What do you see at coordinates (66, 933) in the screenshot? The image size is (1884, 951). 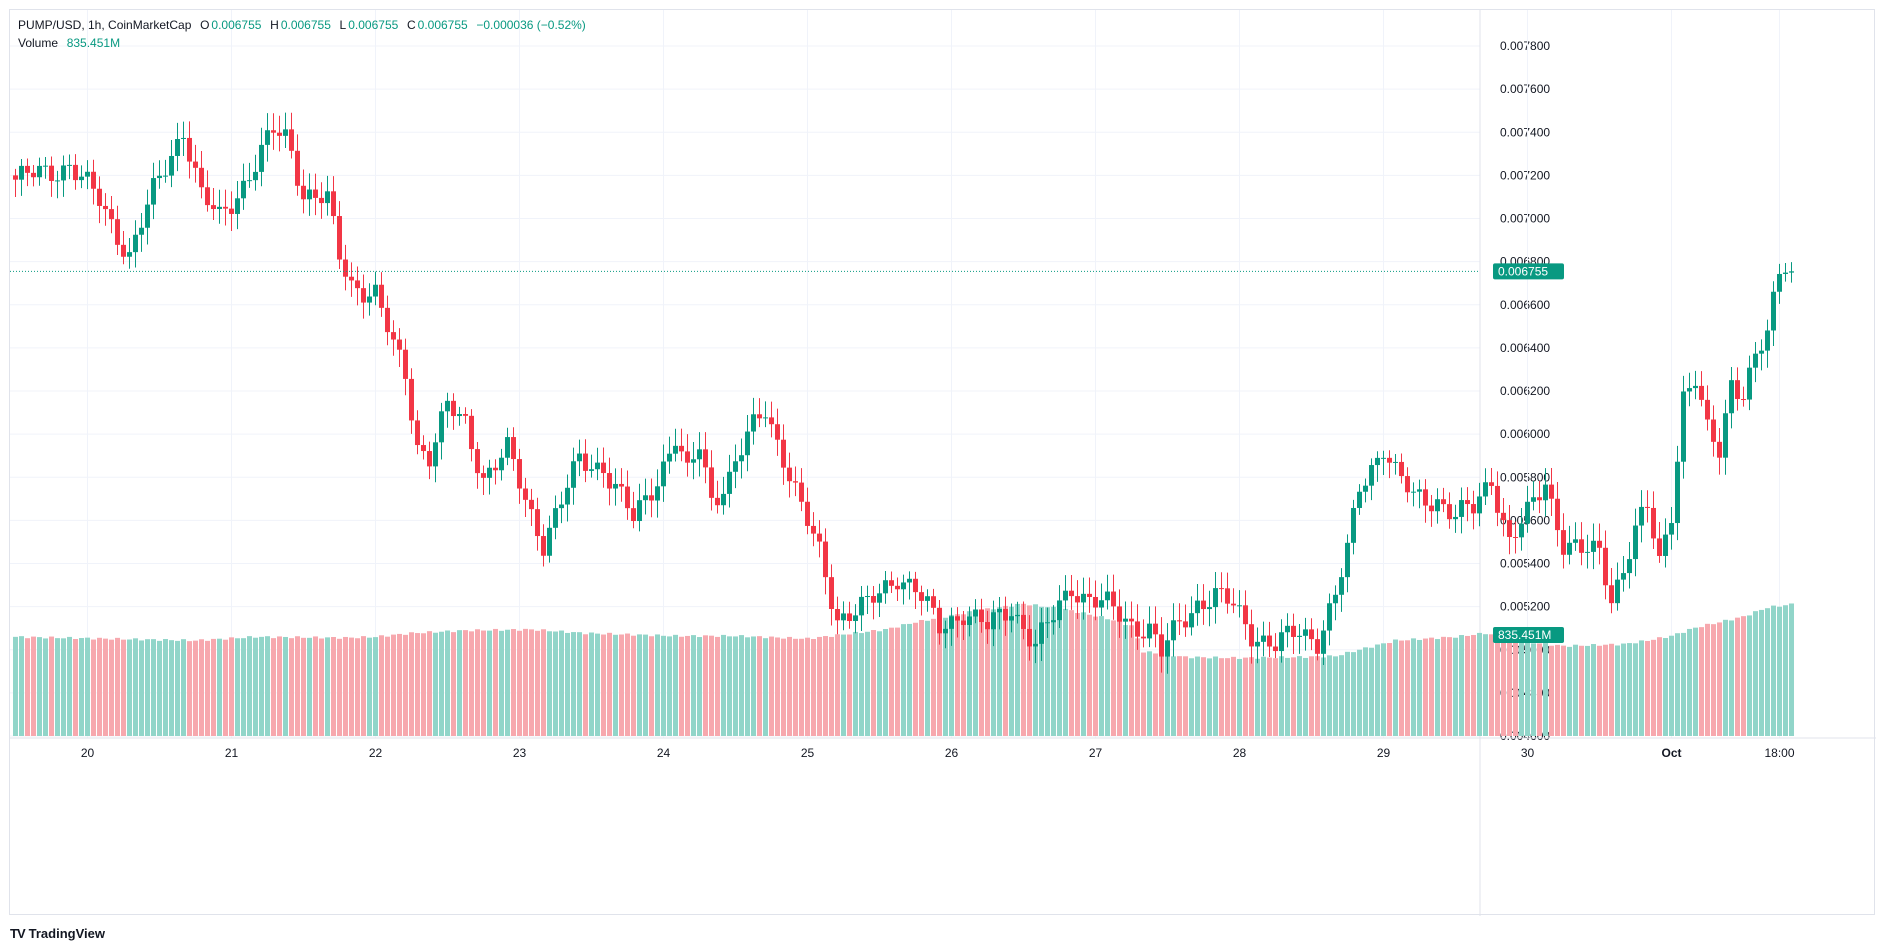 I see `brand-name: TradingView` at bounding box center [66, 933].